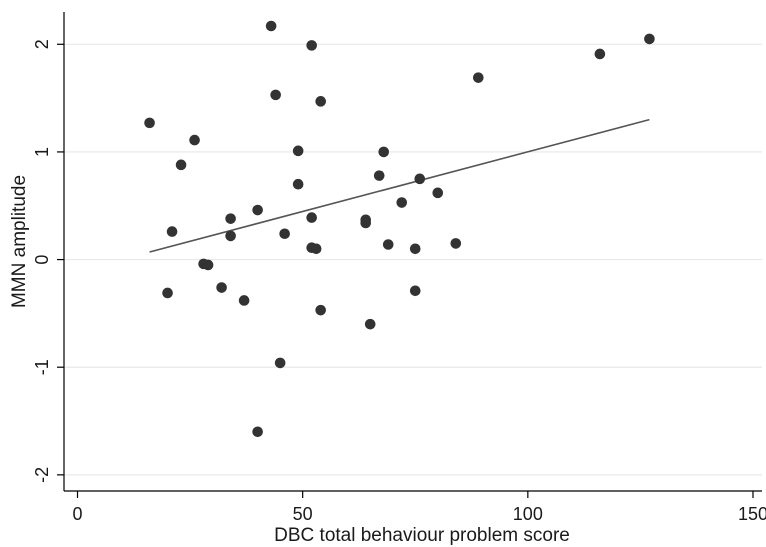 This screenshot has height=547, width=766. Describe the element at coordinates (42, 475) in the screenshot. I see `y-tick-label: -2` at that location.